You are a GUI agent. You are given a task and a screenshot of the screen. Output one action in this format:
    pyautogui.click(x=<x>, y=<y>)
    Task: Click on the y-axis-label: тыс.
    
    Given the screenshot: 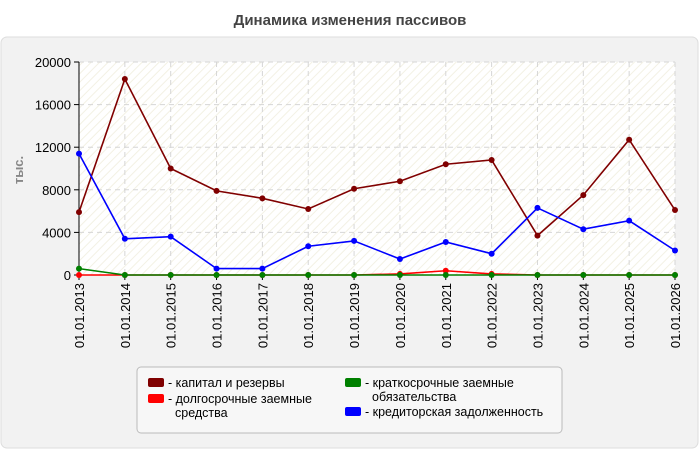 What is the action you would take?
    pyautogui.click(x=18, y=170)
    